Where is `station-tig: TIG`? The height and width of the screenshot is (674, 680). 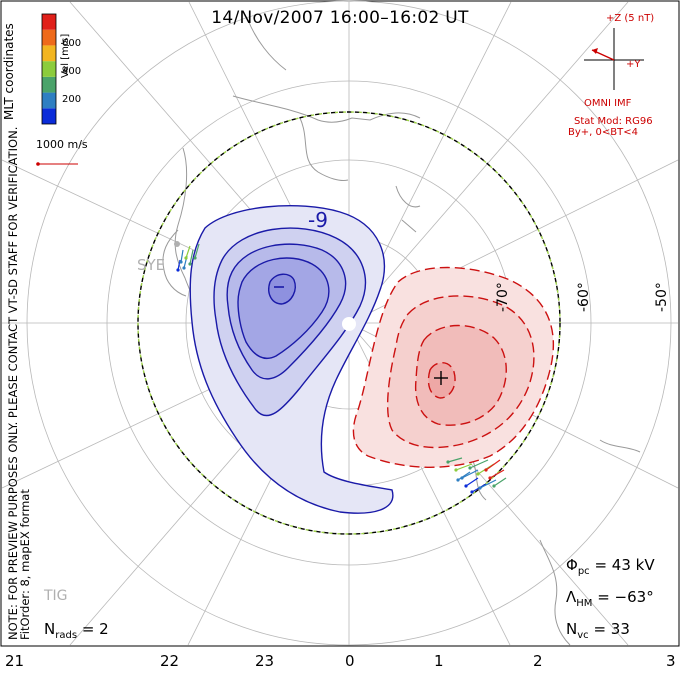
station-tig: TIG is located at coordinates (56, 596).